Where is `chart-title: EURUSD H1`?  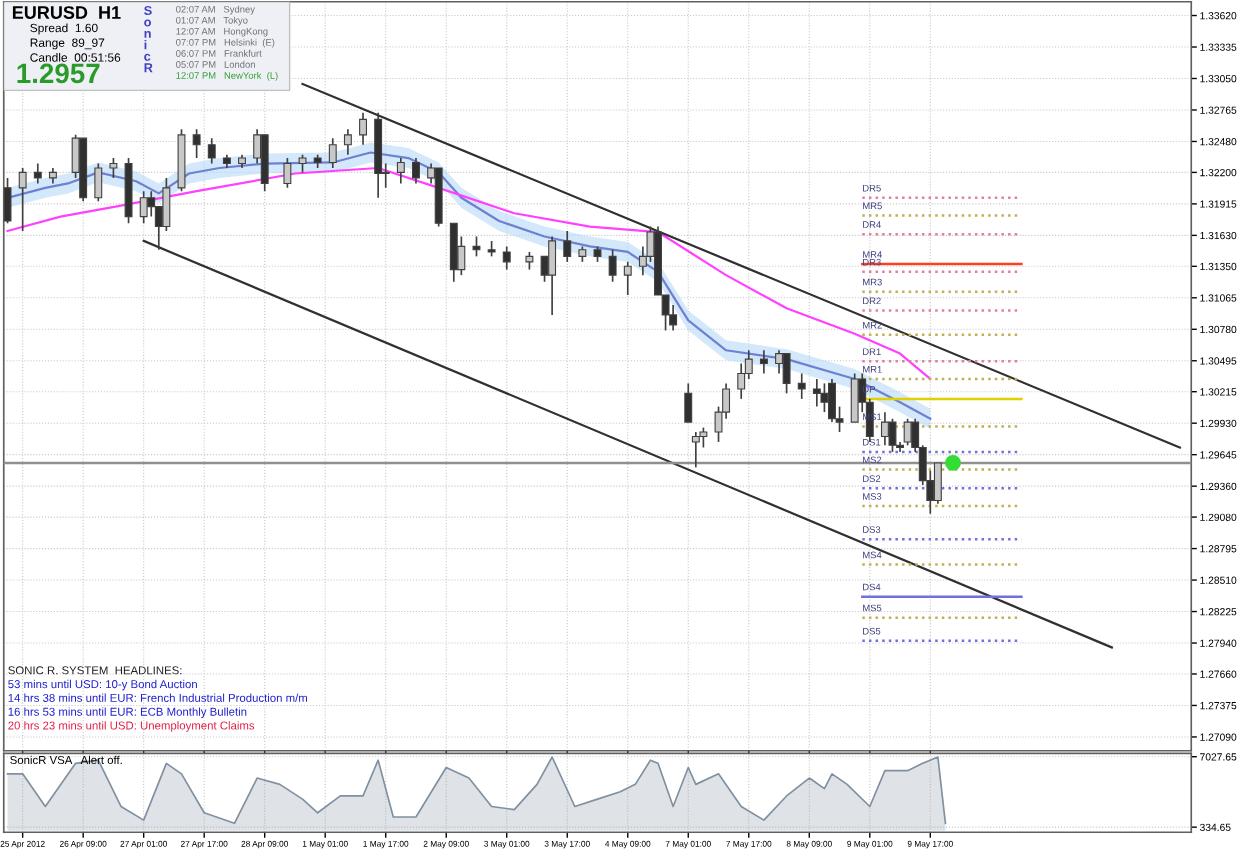 chart-title: EURUSD H1 is located at coordinates (66, 12).